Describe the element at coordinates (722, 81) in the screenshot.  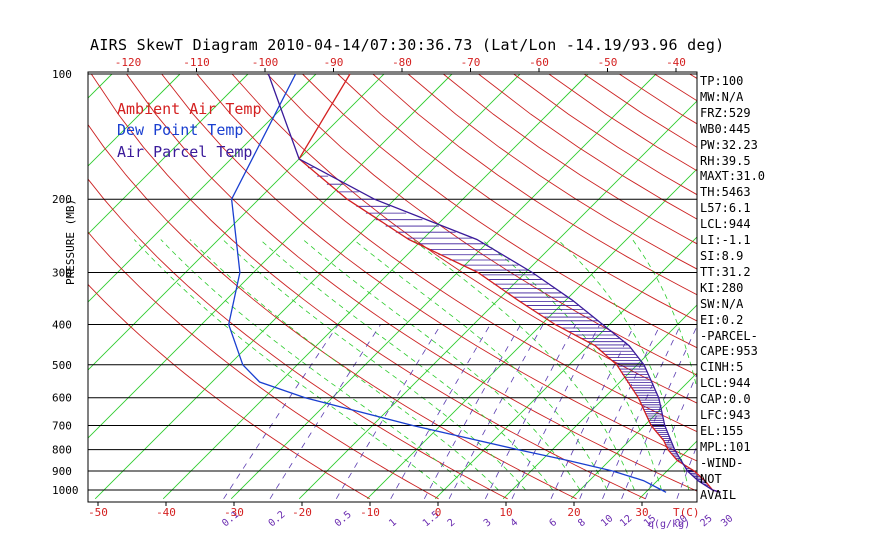
I see `index-item: TP:100` at that location.